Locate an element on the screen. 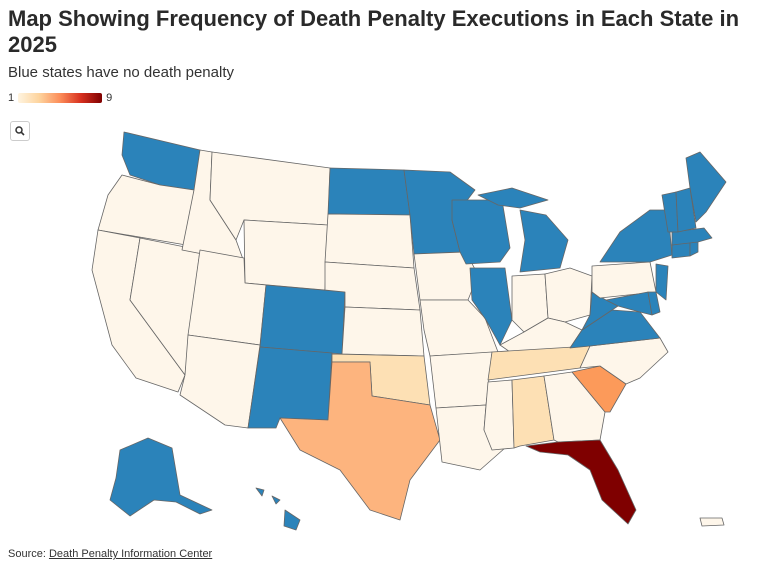  legend-gradient is located at coordinates (60, 98).